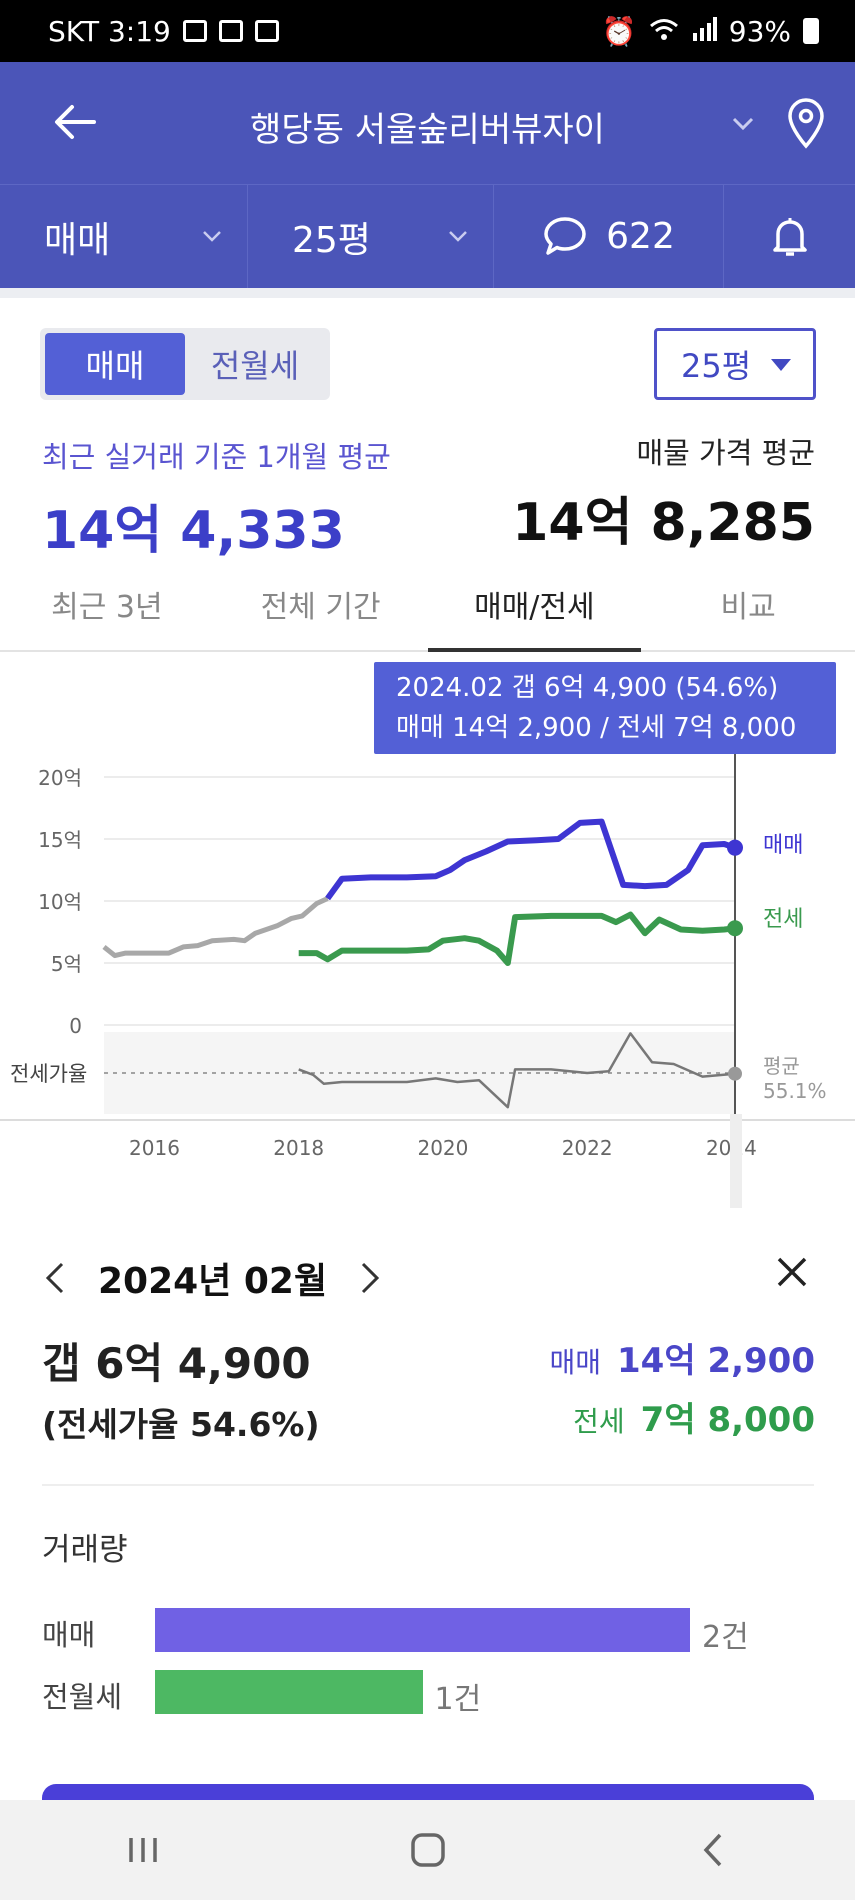 This screenshot has width=855, height=1900. I want to click on segment-sale: 매매, so click(115, 364).